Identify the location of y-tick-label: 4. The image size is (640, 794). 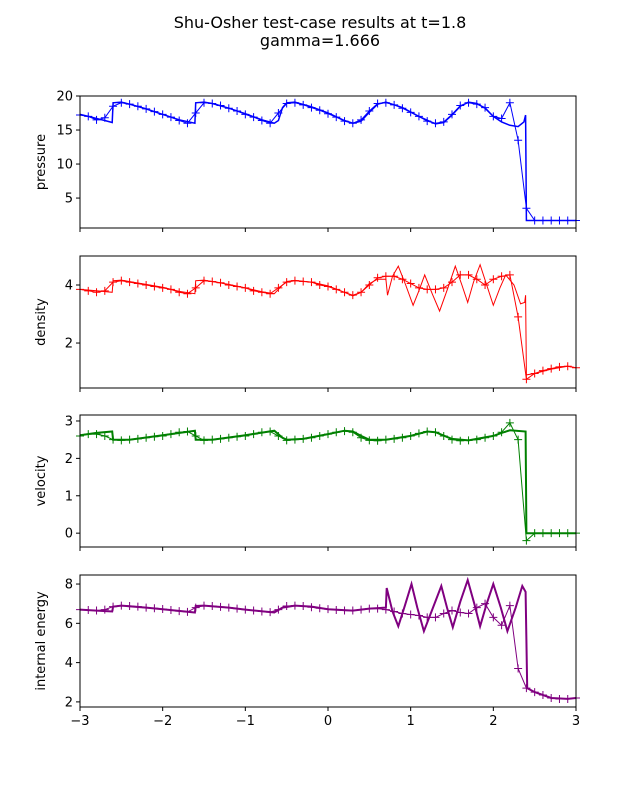
(69, 663).